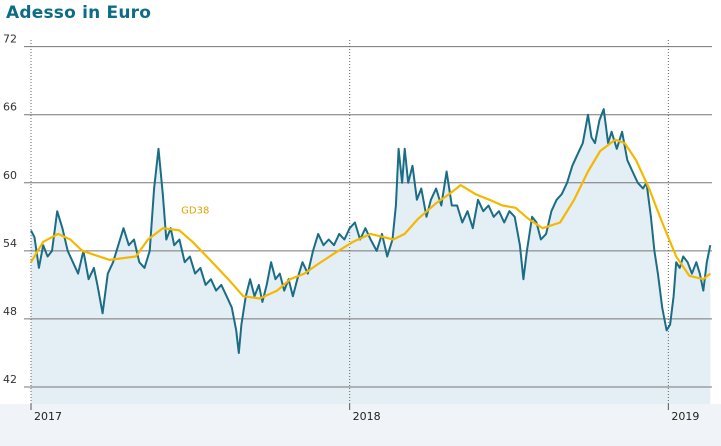 The height and width of the screenshot is (446, 721). I want to click on y-tick-label: 60, so click(10, 175).